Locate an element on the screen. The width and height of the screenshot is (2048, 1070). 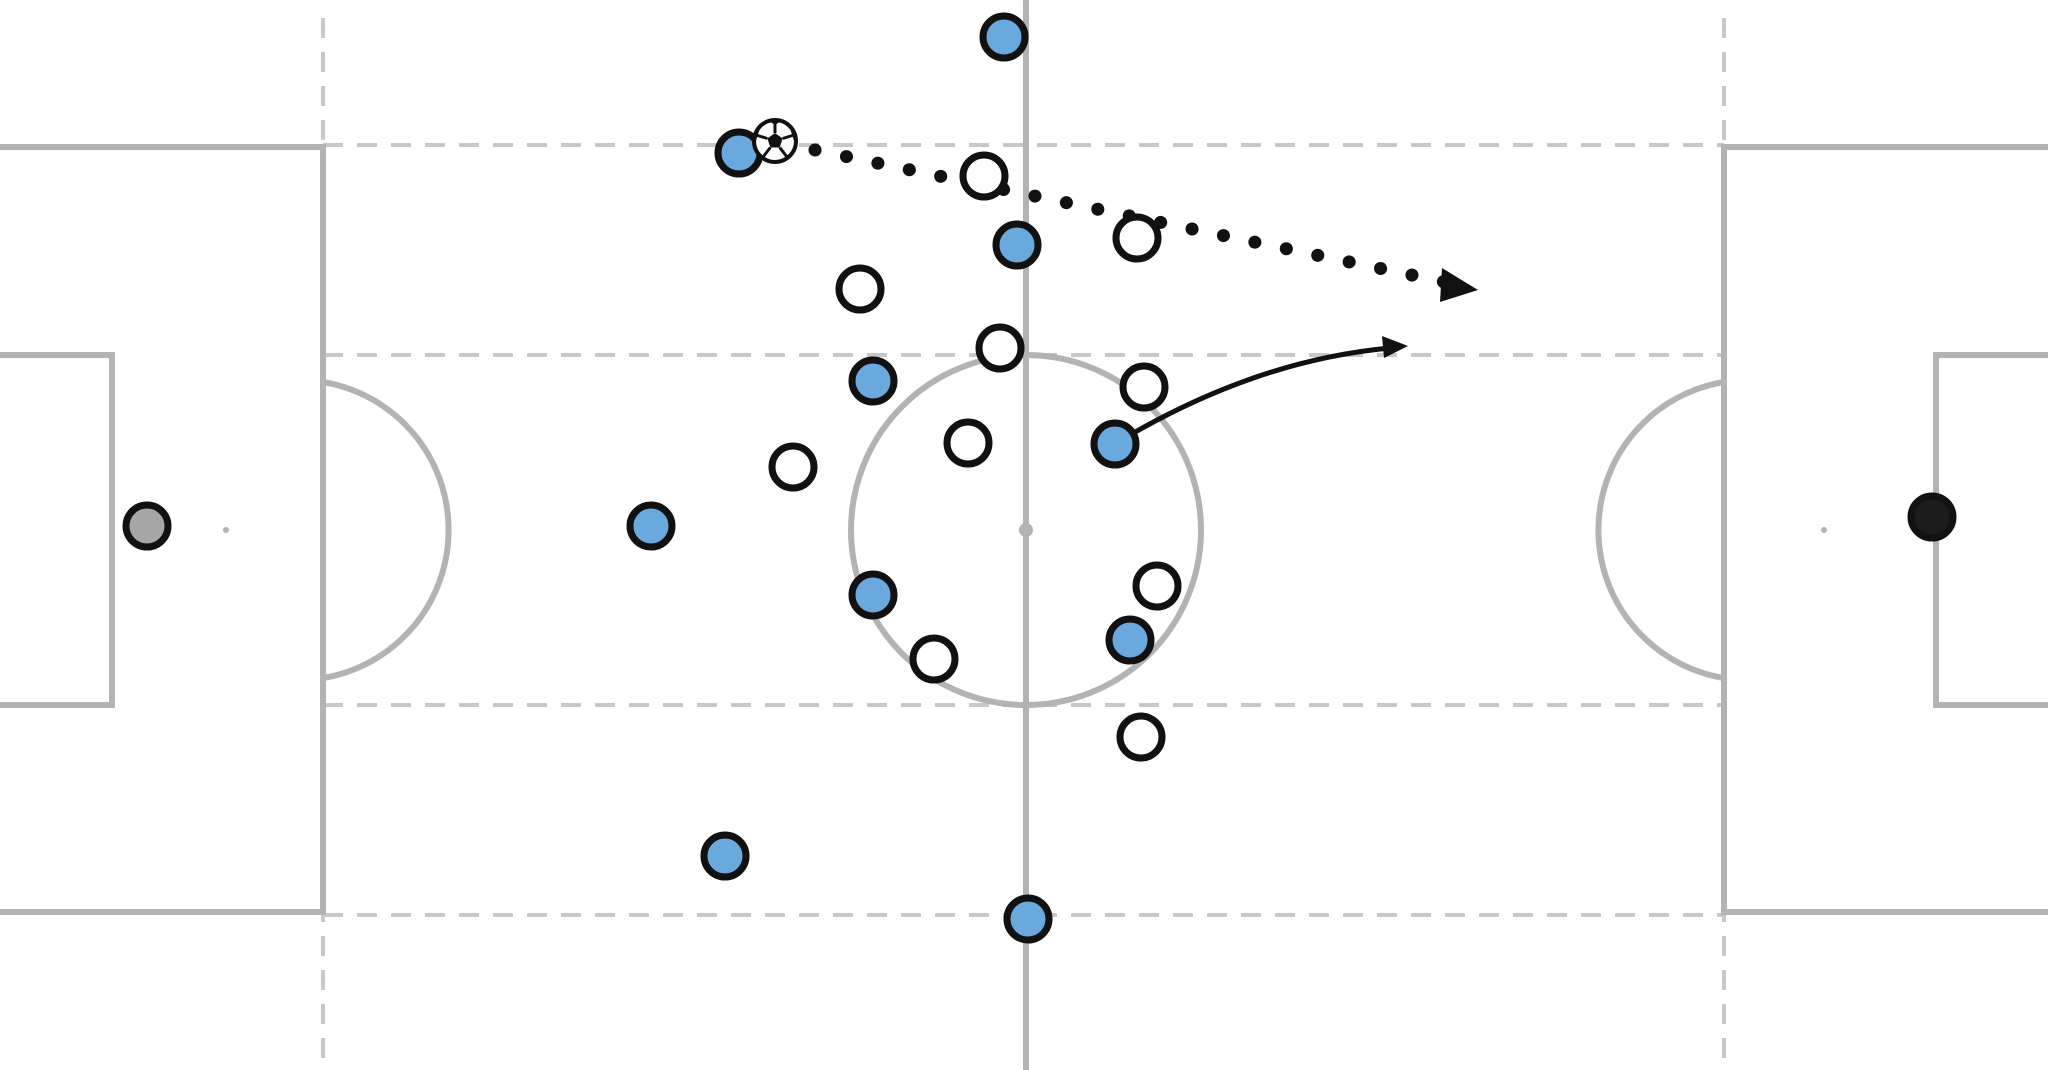
left-penalty-spot is located at coordinates (226, 530).